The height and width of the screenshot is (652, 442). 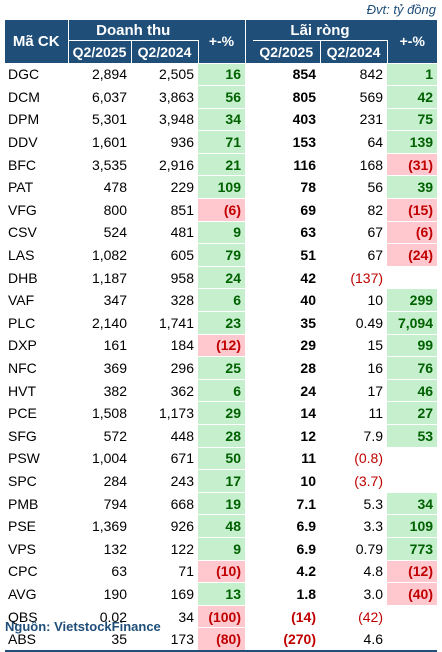 What do you see at coordinates (221, 187) in the screenshot?
I see `revenue-change: 109` at bounding box center [221, 187].